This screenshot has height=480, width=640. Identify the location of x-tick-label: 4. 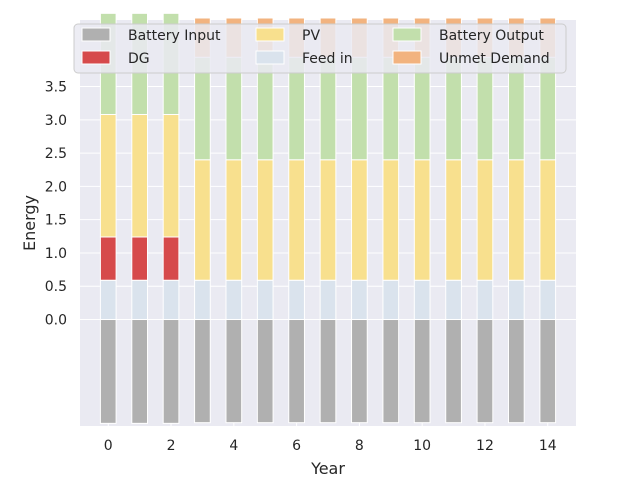
(233, 446).